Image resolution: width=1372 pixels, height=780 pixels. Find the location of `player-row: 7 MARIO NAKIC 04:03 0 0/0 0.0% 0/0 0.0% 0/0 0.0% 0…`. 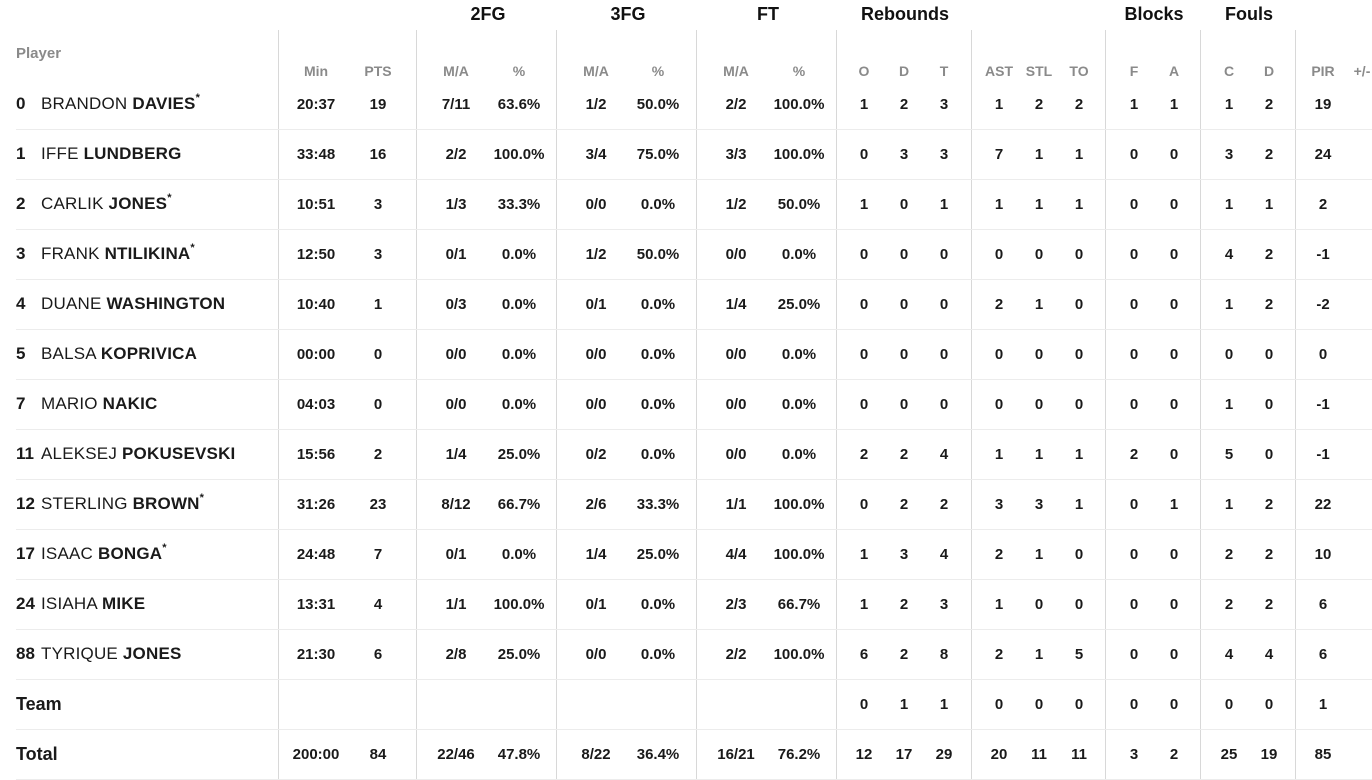

player-row: 7 MARIO NAKIC 04:03 0 0/0 0.0% 0/0 0.0% 0/0 0.0% 0… is located at coordinates (686, 405).